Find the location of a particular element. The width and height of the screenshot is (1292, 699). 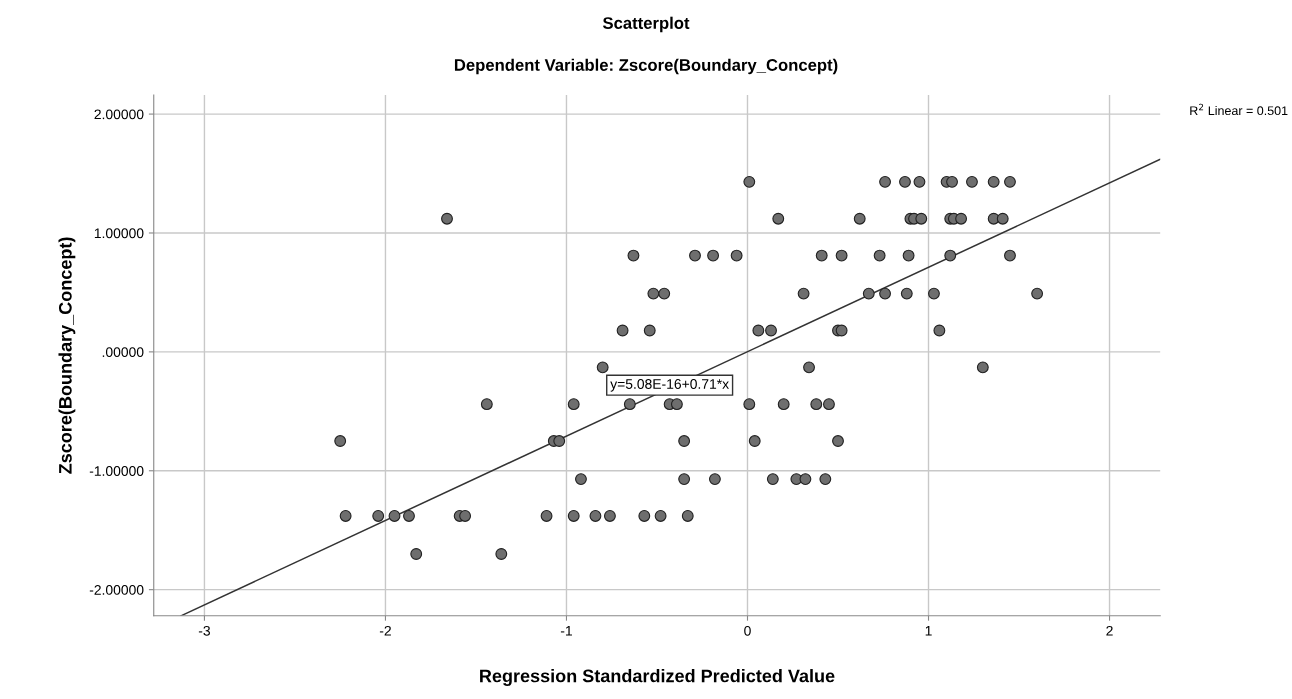

x-tick-label: 1 is located at coordinates (928, 631).